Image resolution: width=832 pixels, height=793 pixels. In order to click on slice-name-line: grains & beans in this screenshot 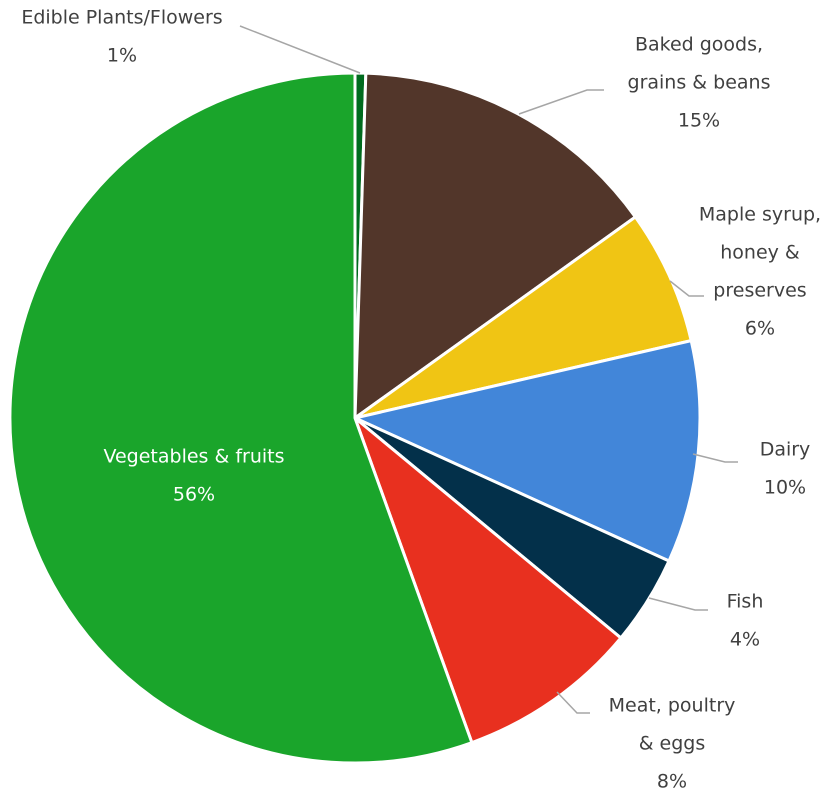, I will do `click(699, 83)`.